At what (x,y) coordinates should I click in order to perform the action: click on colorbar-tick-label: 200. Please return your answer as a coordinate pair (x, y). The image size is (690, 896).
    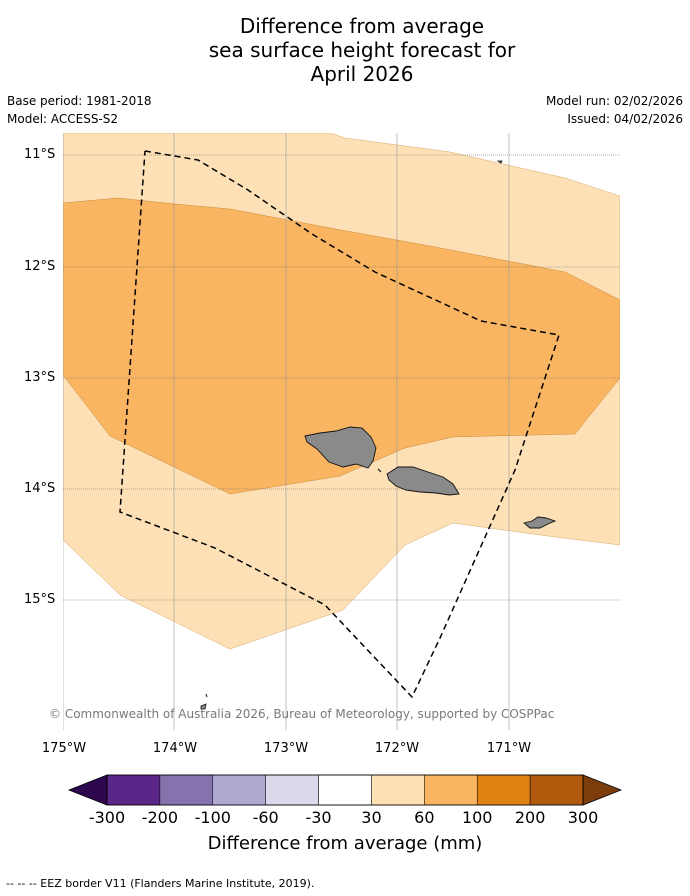
    Looking at the image, I should click on (530, 817).